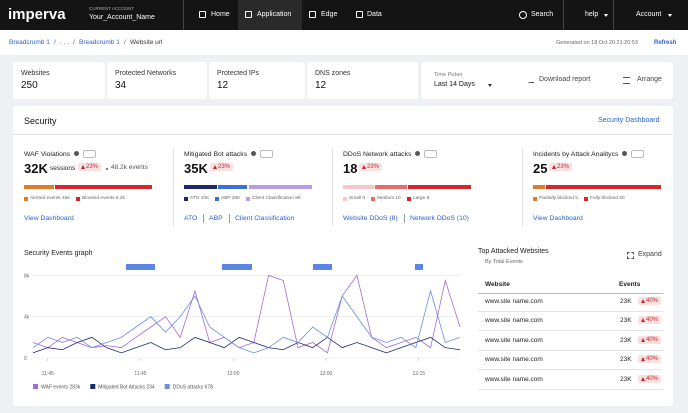 This screenshot has width=688, height=413. What do you see at coordinates (121, 85) in the screenshot?
I see `stat-value: 34` at bounding box center [121, 85].